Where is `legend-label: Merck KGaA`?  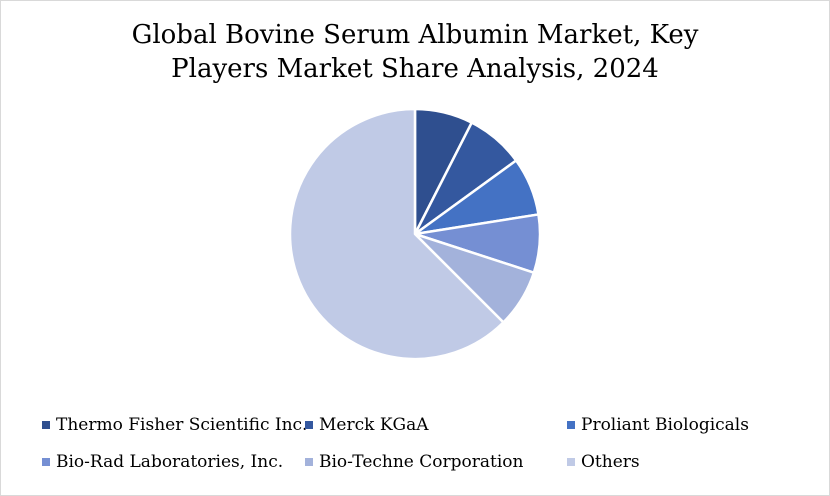 legend-label: Merck KGaA is located at coordinates (374, 425).